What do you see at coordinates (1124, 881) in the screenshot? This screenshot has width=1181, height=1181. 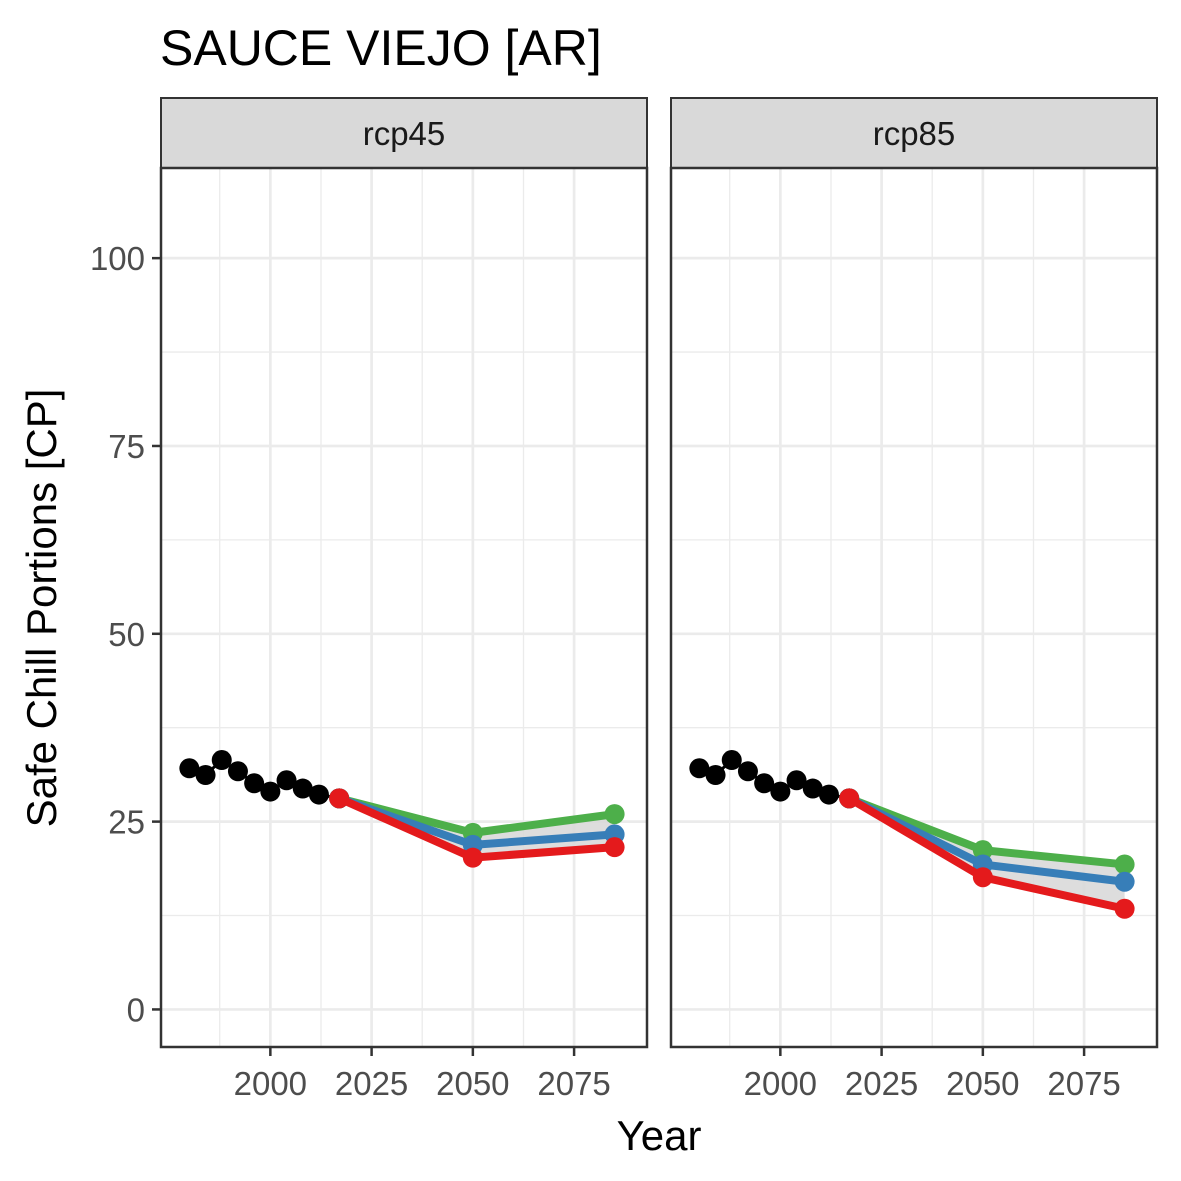 I see `series-point-intermediate` at bounding box center [1124, 881].